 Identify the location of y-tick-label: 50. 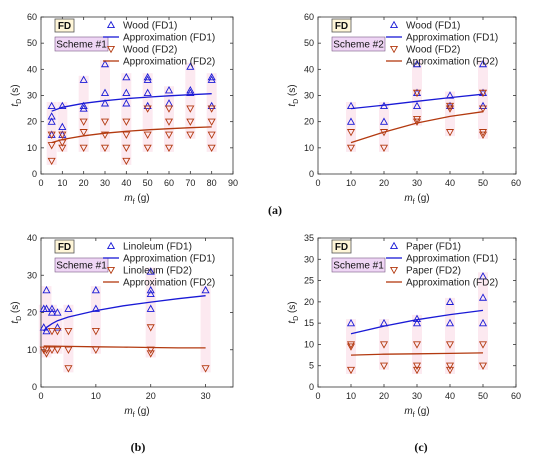
(309, 43).